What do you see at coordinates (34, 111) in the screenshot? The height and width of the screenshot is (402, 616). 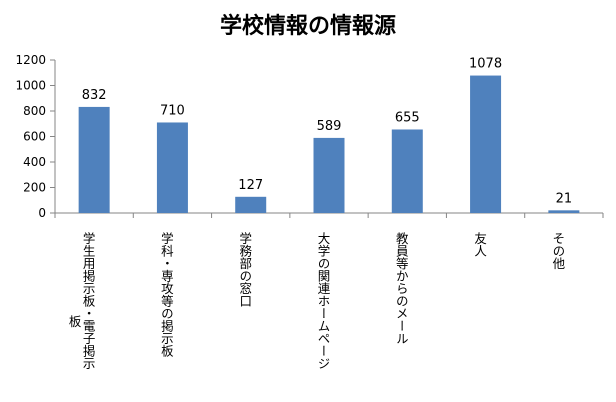 I see `y-tick-label: 800` at bounding box center [34, 111].